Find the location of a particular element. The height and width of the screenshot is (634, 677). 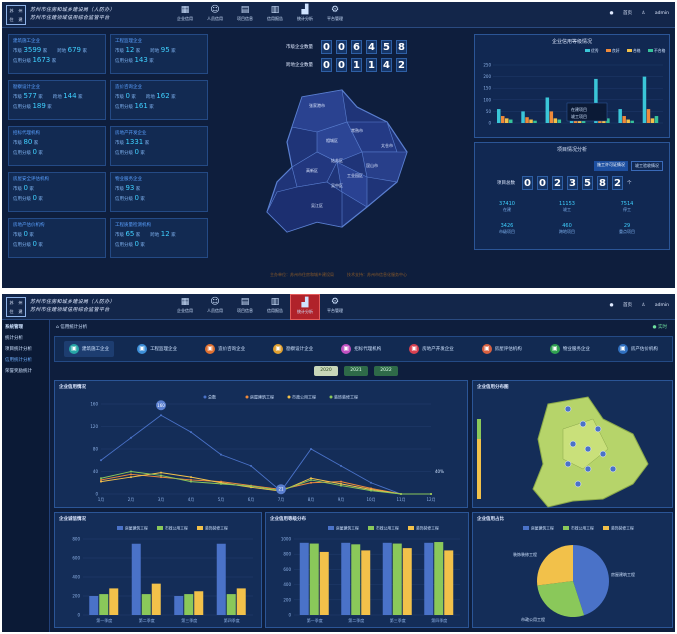

nav-statistics: ▟ 统计分析 is located at coordinates (305, 307).